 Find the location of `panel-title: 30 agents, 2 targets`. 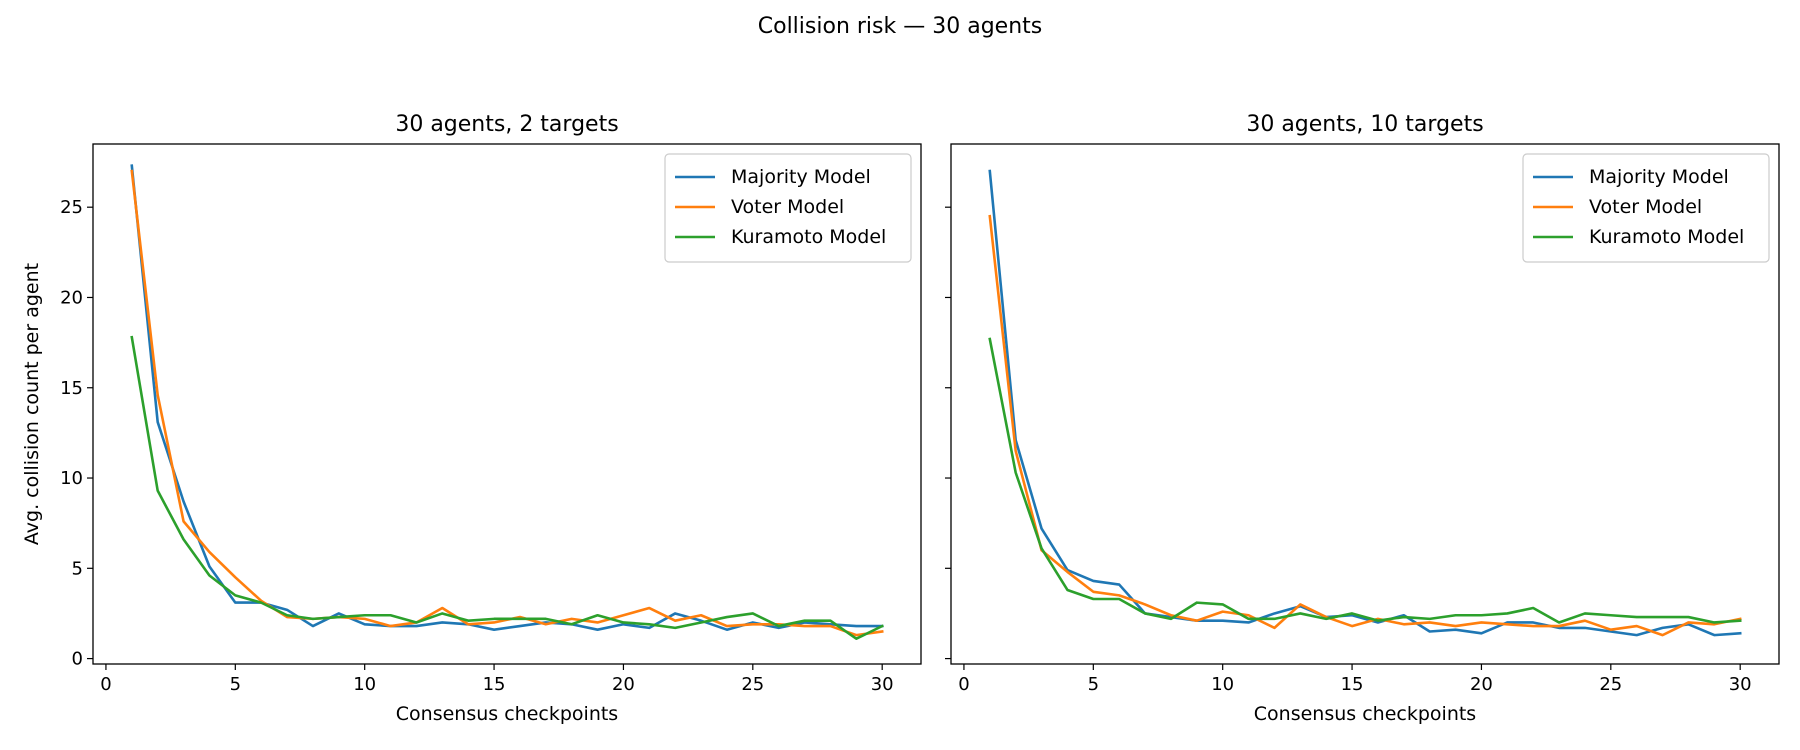

panel-title: 30 agents, 2 targets is located at coordinates (506, 124).